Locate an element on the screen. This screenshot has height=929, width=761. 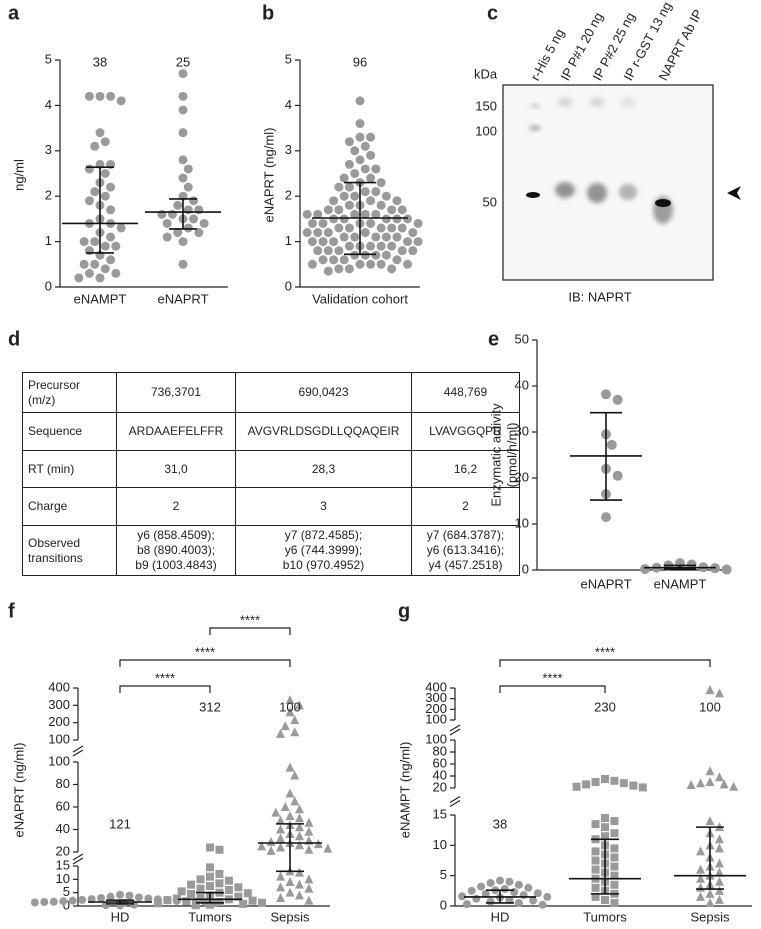
y-tick-label: 80 is located at coordinates (440, 750).